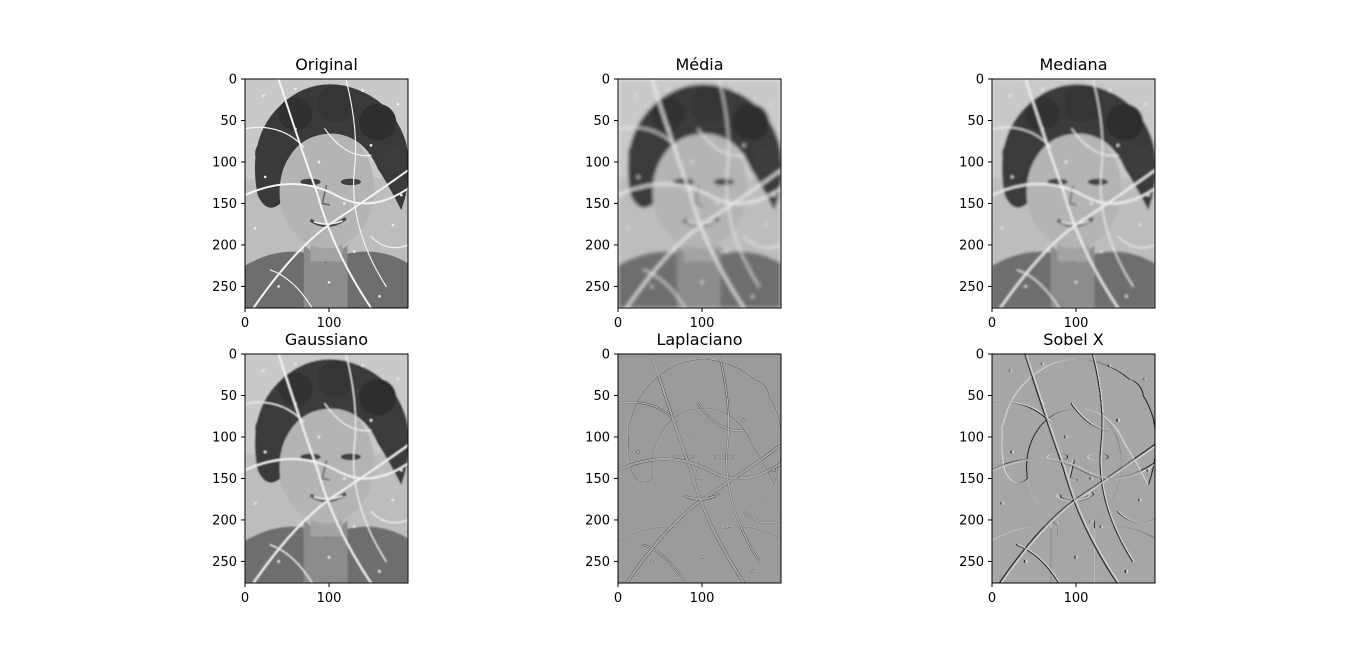 This screenshot has height=655, width=1366. What do you see at coordinates (326, 64) in the screenshot?
I see `subplot-title: Original` at bounding box center [326, 64].